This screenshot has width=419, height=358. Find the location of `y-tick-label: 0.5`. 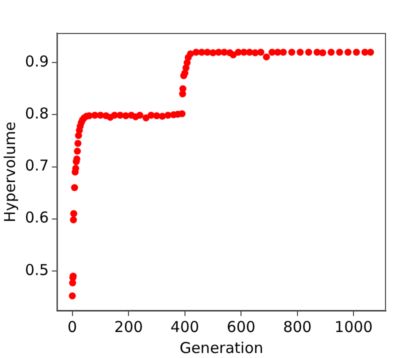

y-tick-label: 0.5 is located at coordinates (36, 269).